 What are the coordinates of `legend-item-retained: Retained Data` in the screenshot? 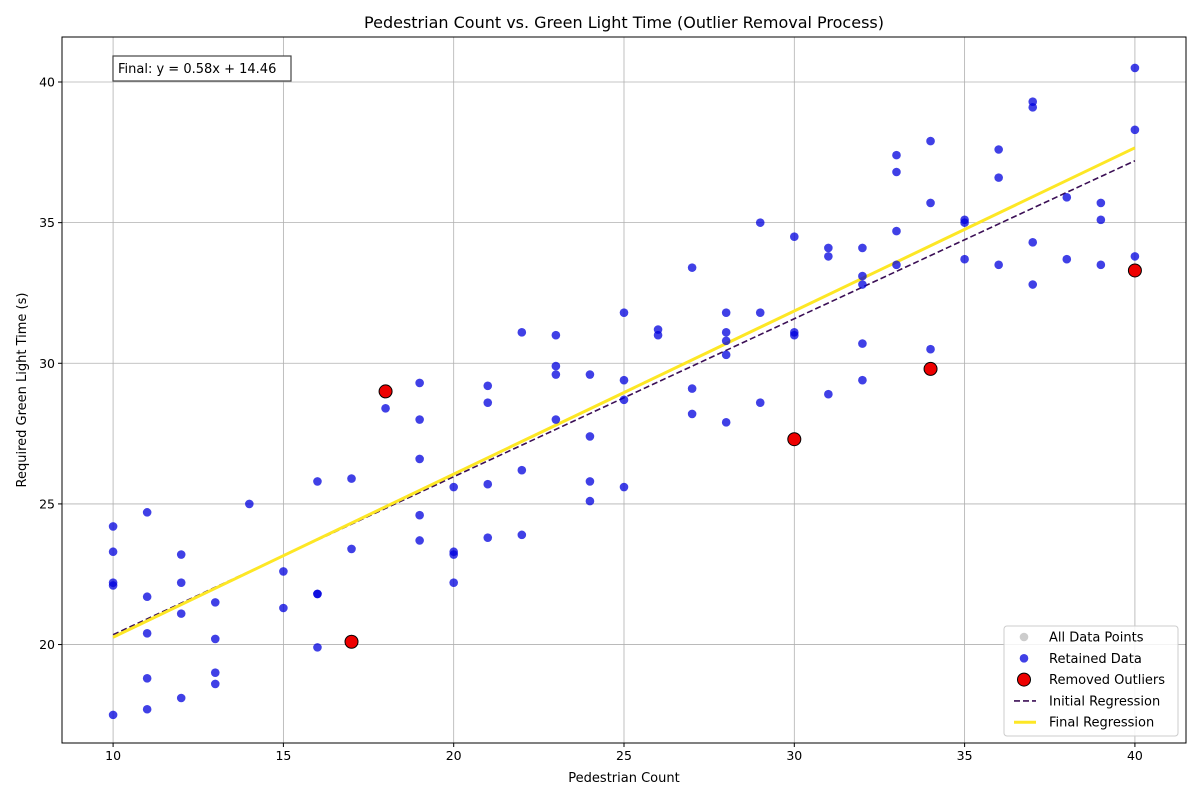 It's located at (1080, 659).